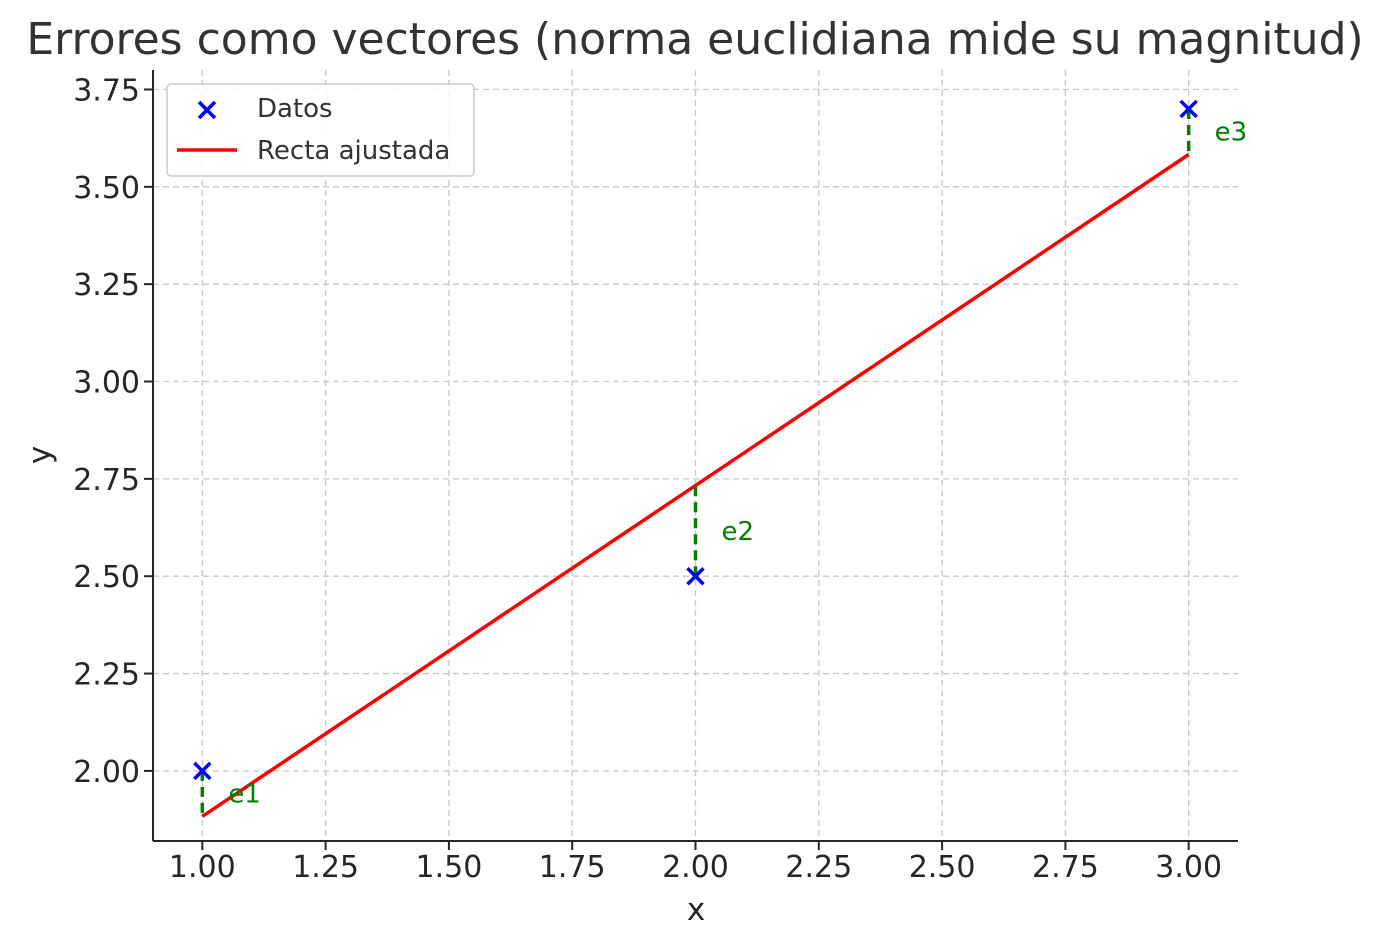 The height and width of the screenshot is (947, 1391). What do you see at coordinates (1065, 867) in the screenshot?
I see `x-tick-label: 2.75` at bounding box center [1065, 867].